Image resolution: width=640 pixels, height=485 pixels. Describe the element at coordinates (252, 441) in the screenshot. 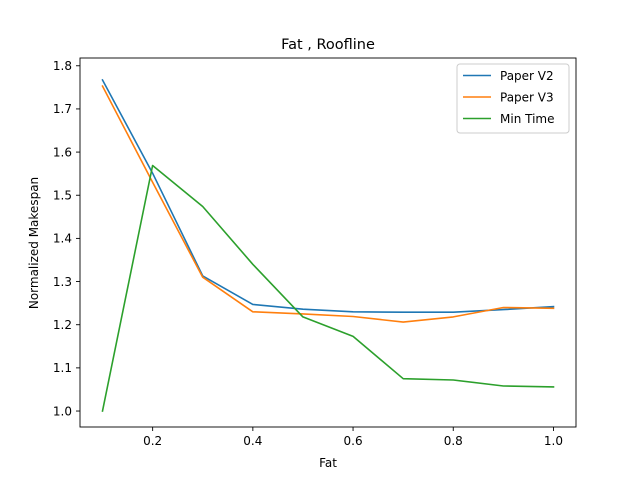

I see `x-tick-label: 0.4` at that location.